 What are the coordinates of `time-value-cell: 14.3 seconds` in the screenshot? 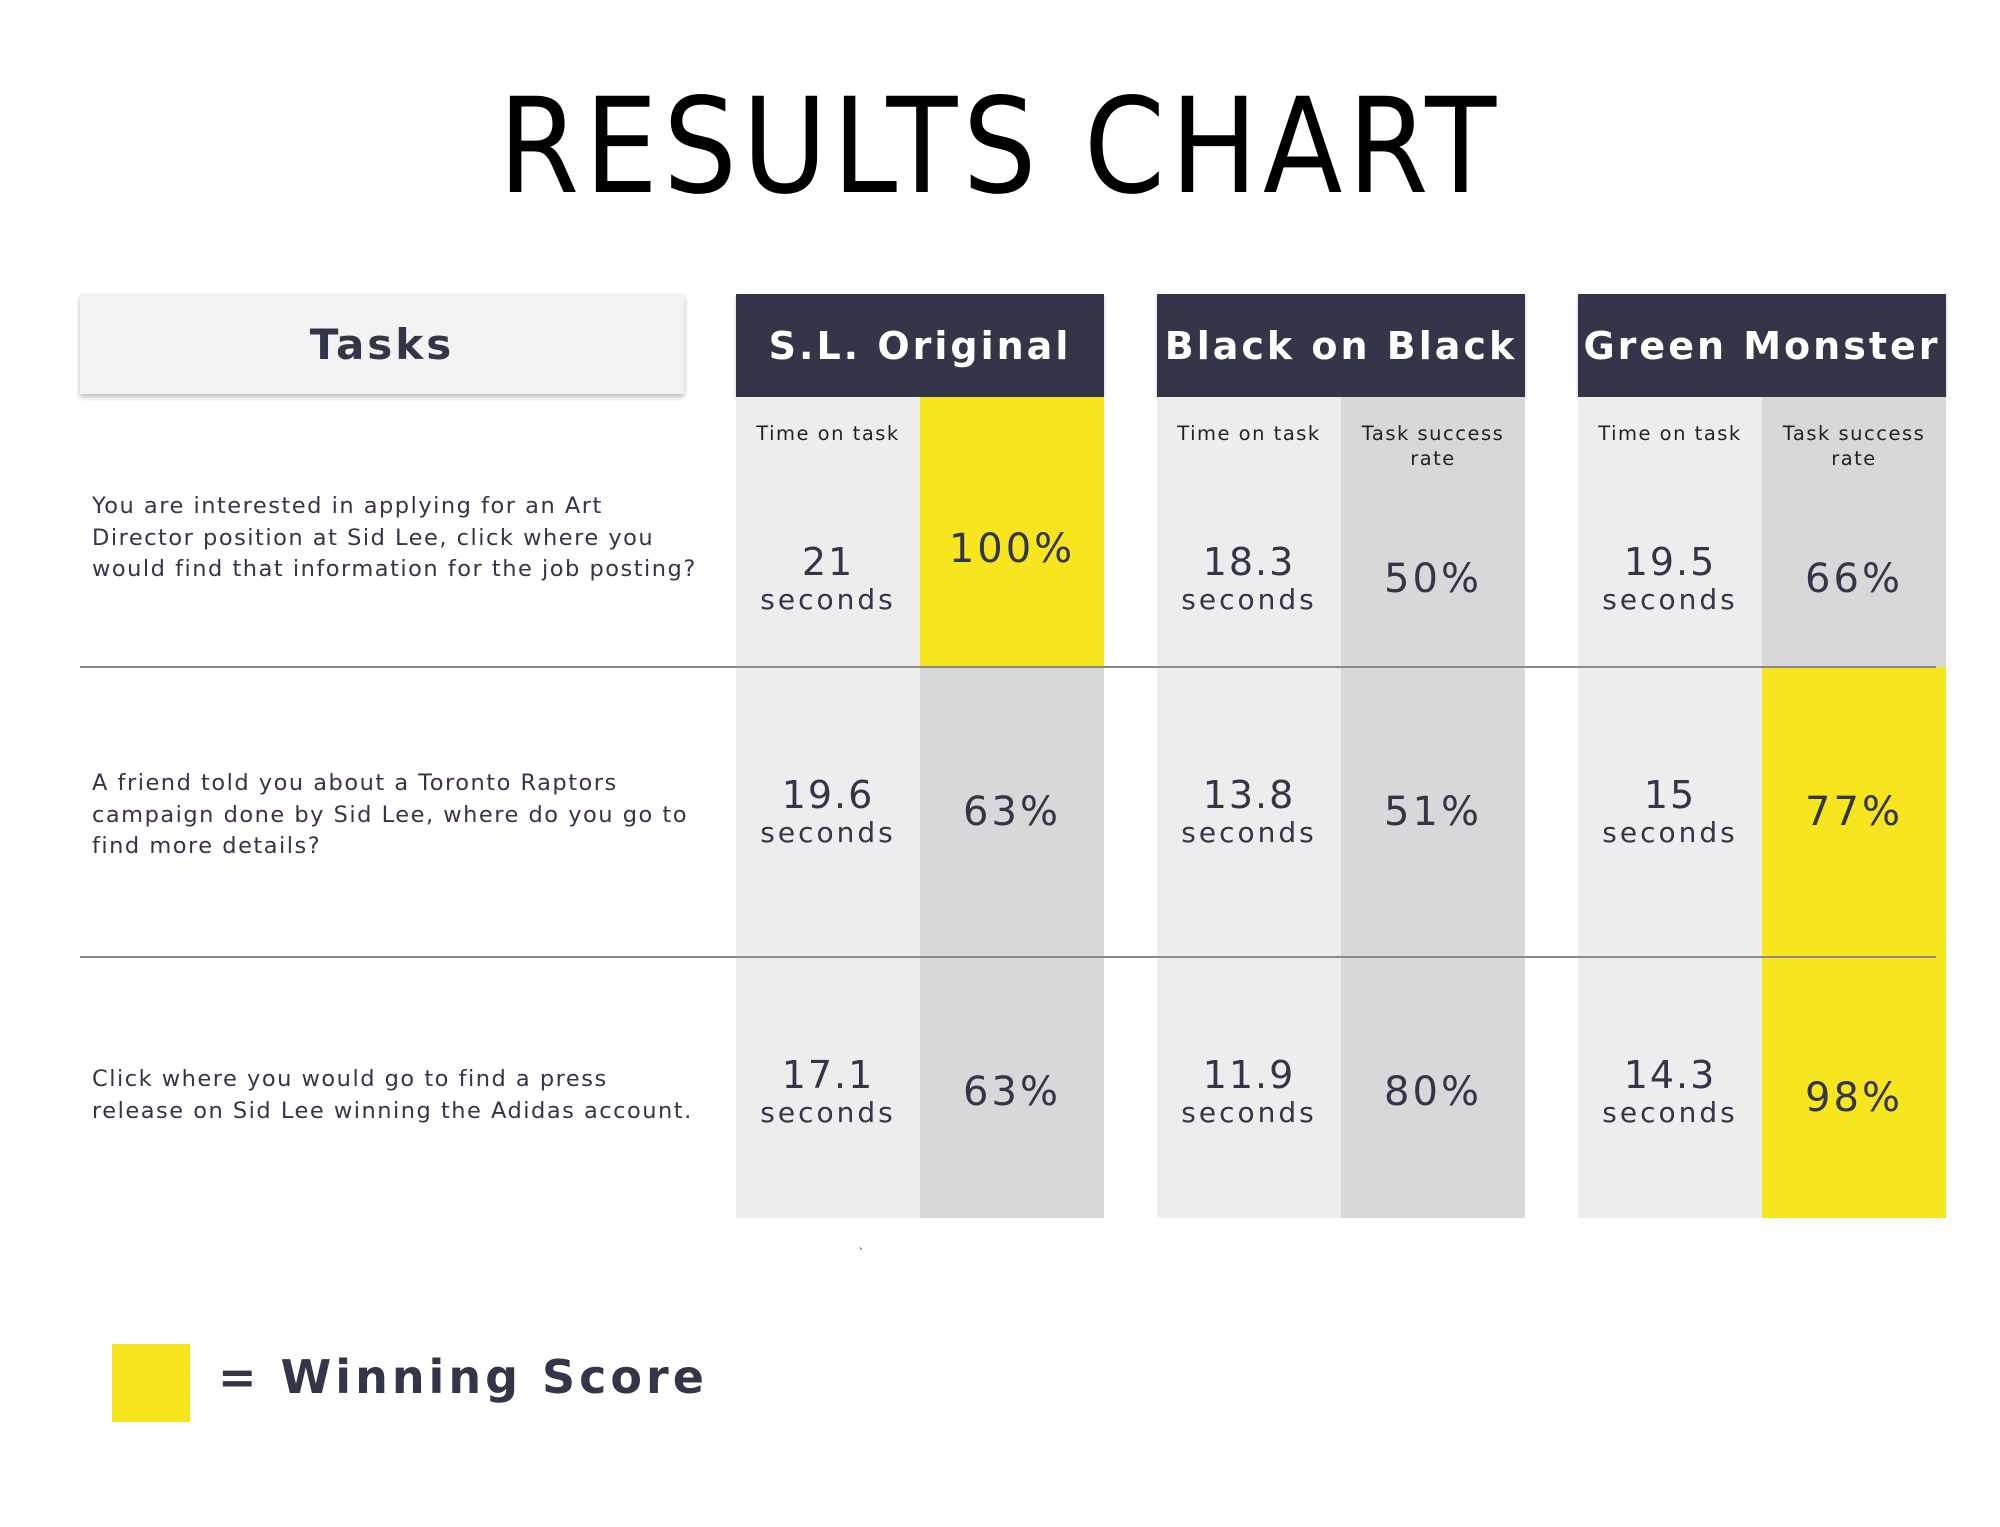 It's located at (1670, 1092).